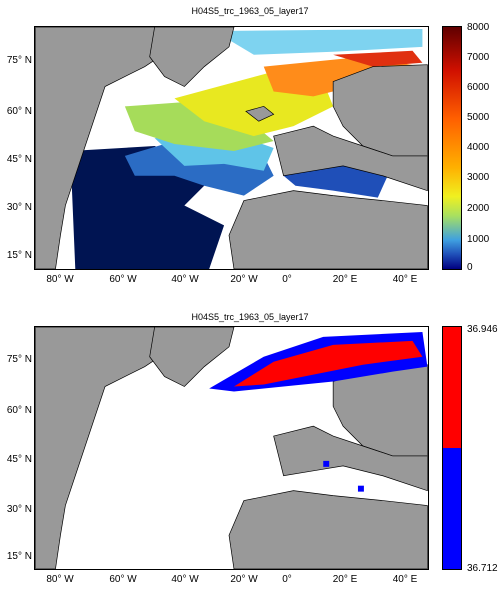 The width and height of the screenshot is (500, 600). What do you see at coordinates (123, 579) in the screenshot?
I see `panel2-xtick: 60° W` at bounding box center [123, 579].